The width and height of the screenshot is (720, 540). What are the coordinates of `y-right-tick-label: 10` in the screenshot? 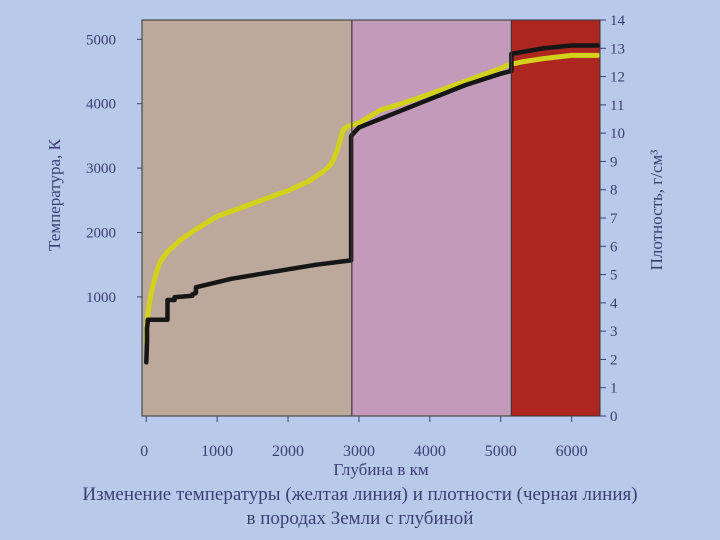 It's located at (617, 134).